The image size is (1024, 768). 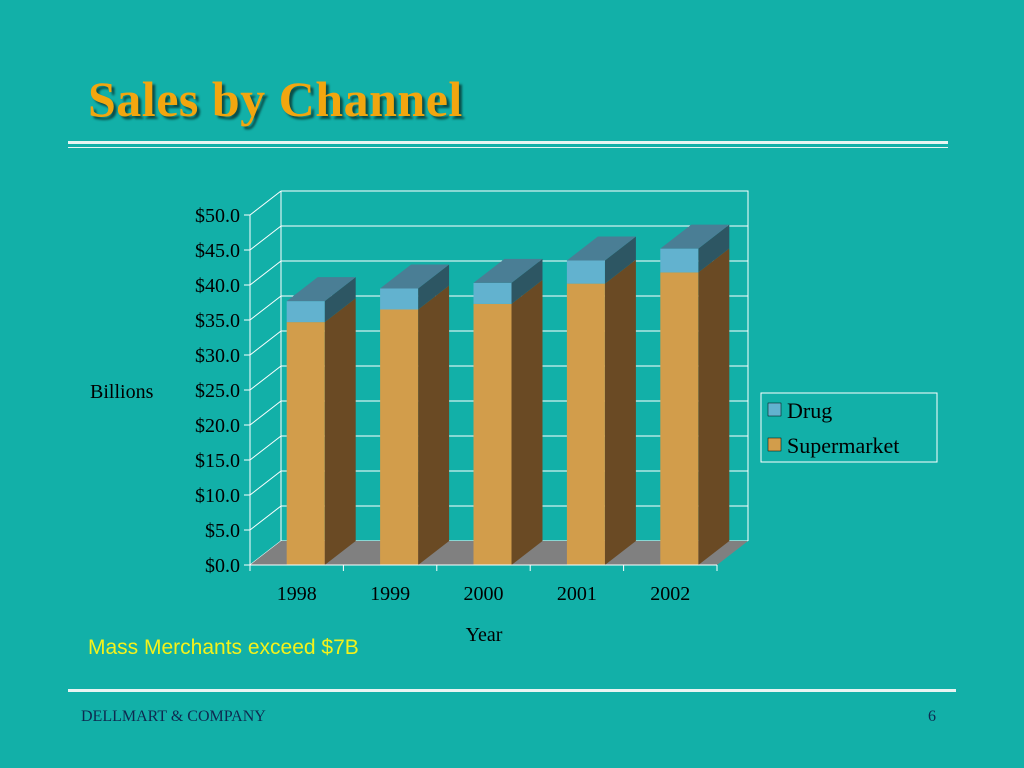 I want to click on y-tick-label: $15.0, so click(x=217, y=461).